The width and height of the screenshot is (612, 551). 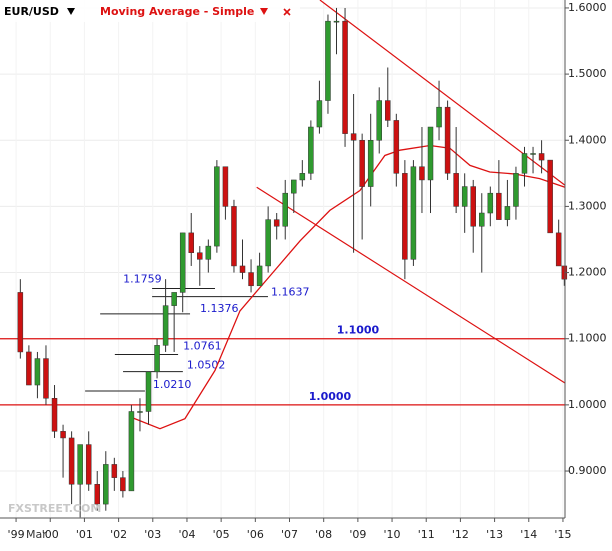 What do you see at coordinates (202, 346) in the screenshot?
I see `support-label: 1.0761` at bounding box center [202, 346].